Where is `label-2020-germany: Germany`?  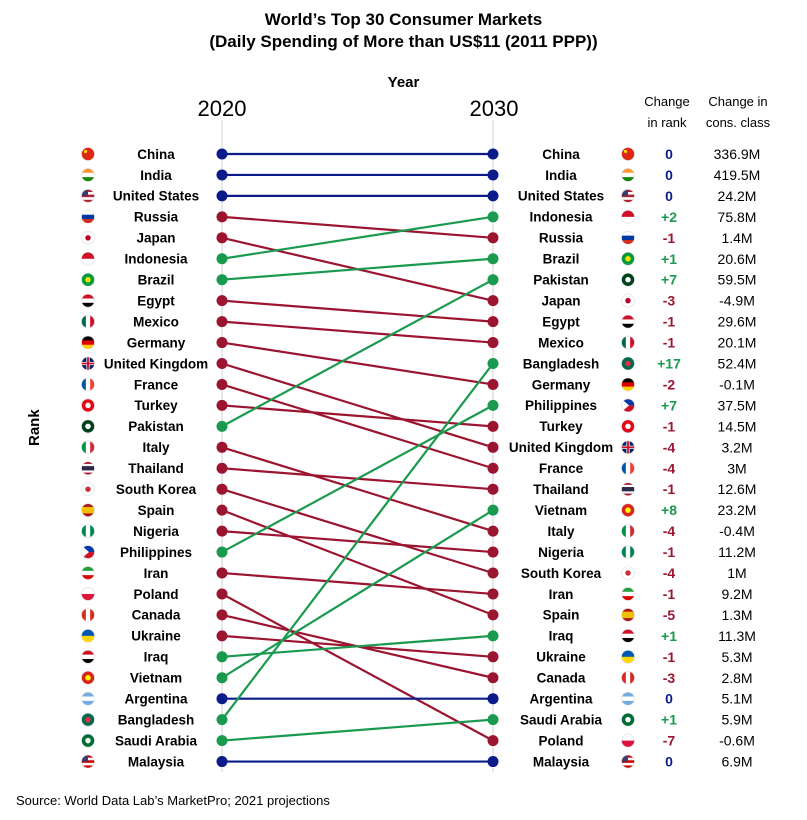 label-2020-germany: Germany is located at coordinates (156, 342).